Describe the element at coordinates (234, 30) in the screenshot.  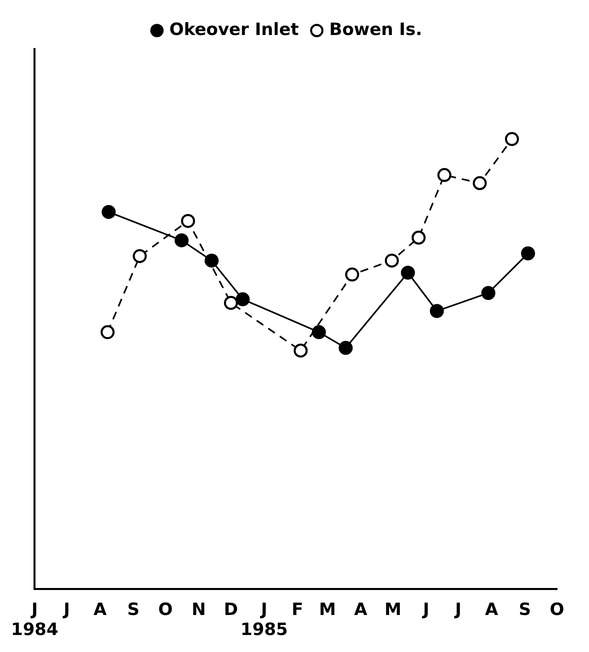
I see `legend-label: Okeover Inlet` at that location.